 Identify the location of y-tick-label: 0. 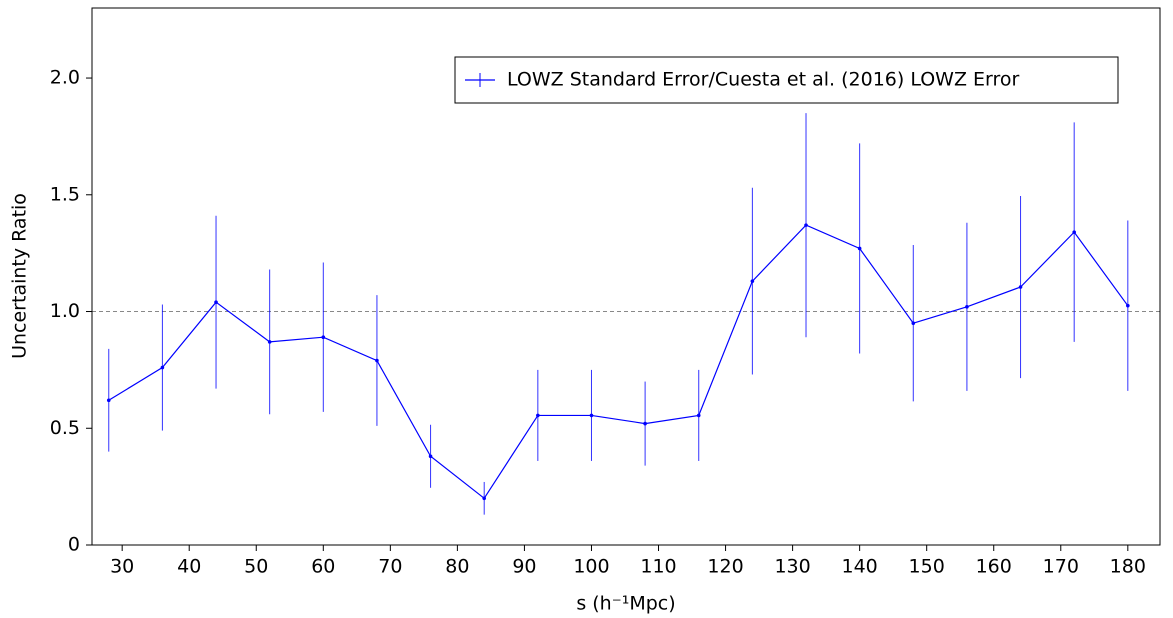
(74, 545).